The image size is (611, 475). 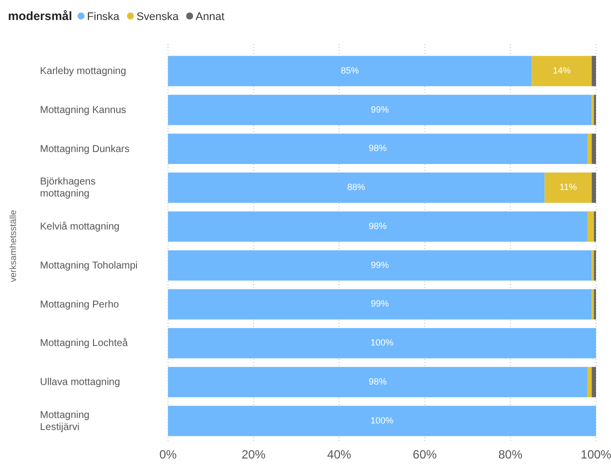 I want to click on x-tick-label: 20%, so click(x=254, y=455).